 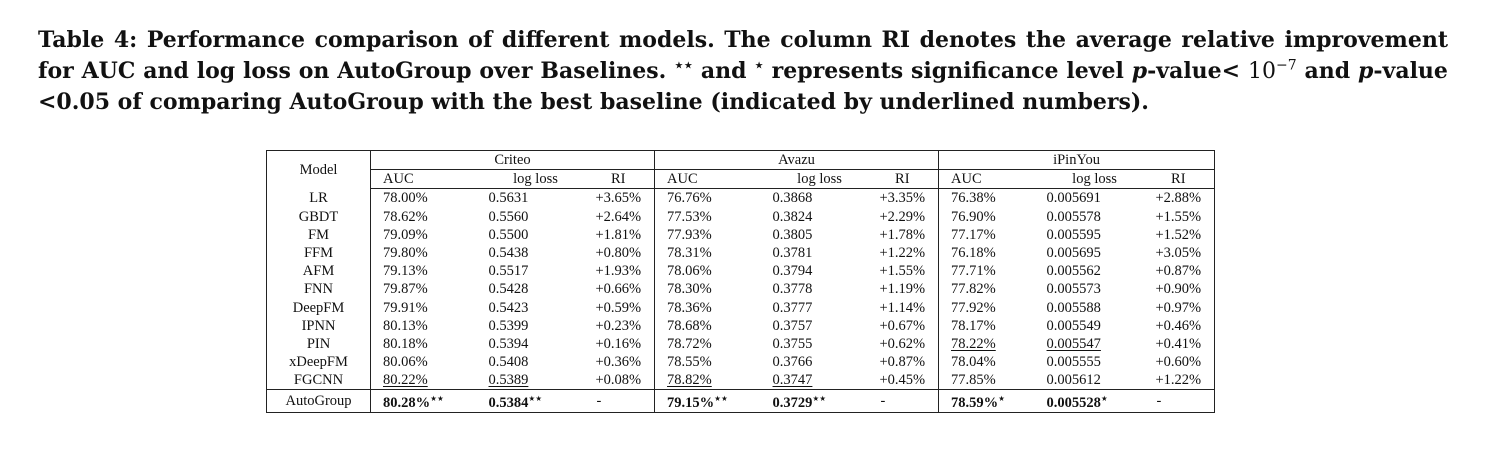 I want to click on cell-value: 0.3805, so click(x=792, y=234).